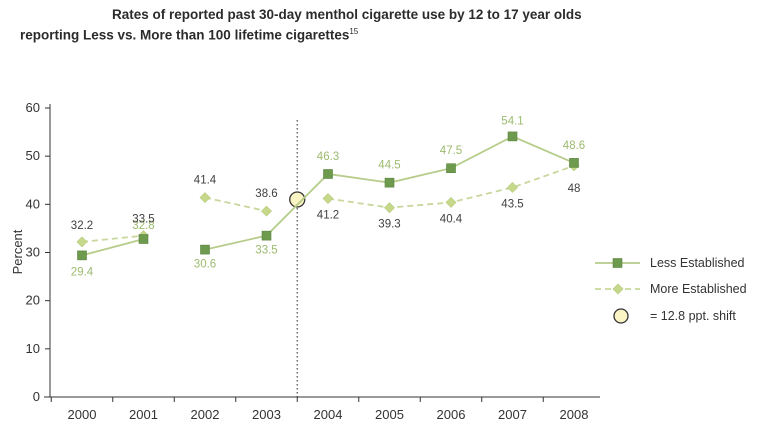 This screenshot has height=425, width=767. I want to click on less-established-data-label: 46.3, so click(328, 157).